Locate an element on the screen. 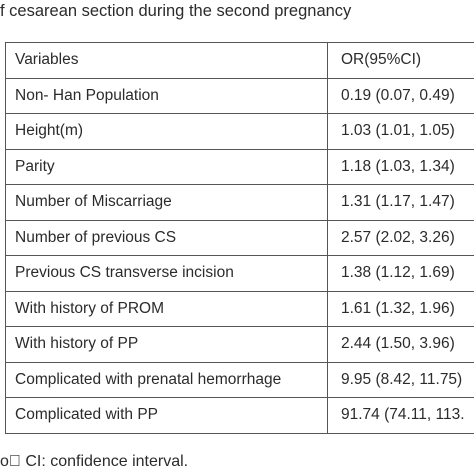 The width and height of the screenshot is (474, 474). table-row: Parity 1.18 (1.03, 1.34) is located at coordinates (240, 167).